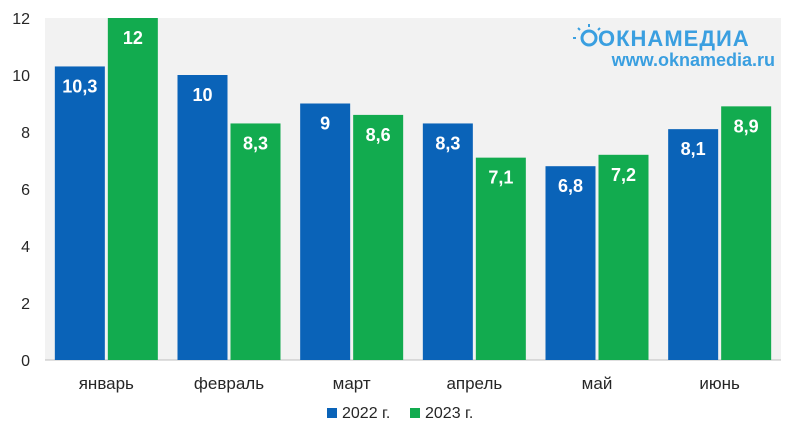 The image size is (800, 440). I want to click on data-label: 7,2, so click(623, 175).